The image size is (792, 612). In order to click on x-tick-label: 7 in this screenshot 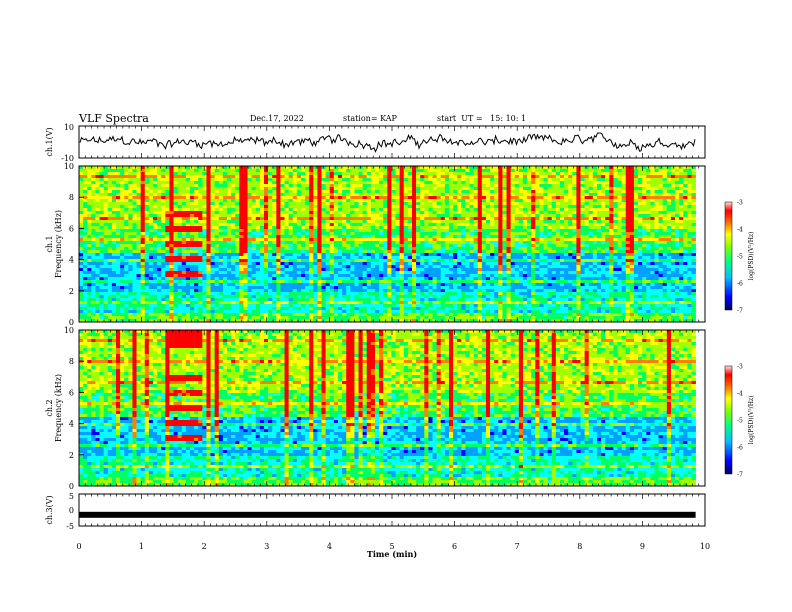, I will do `click(517, 546)`.